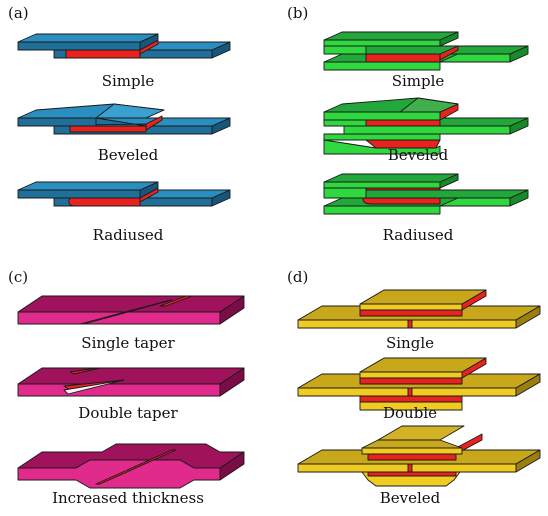 Image resolution: width=548 pixels, height=516 pixels. What do you see at coordinates (419, 384) in the screenshot?
I see `joint-d-double` at bounding box center [419, 384].